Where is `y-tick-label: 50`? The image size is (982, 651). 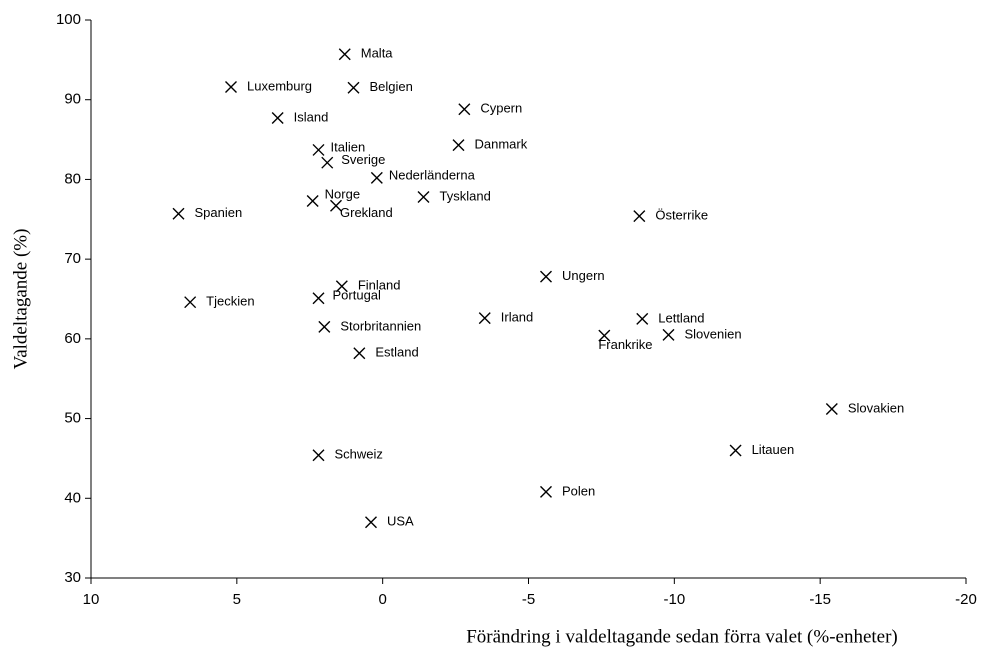 y-tick-label: 50 is located at coordinates (72, 418).